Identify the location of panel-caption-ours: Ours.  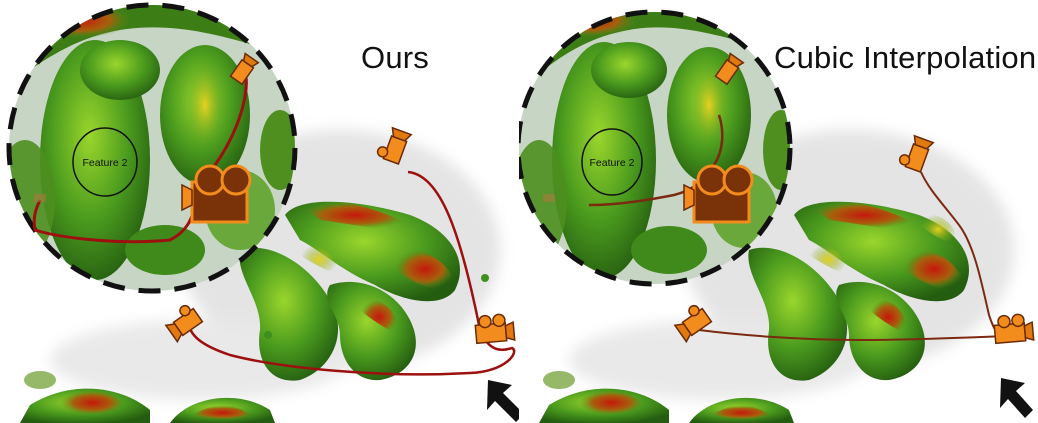
(395, 57).